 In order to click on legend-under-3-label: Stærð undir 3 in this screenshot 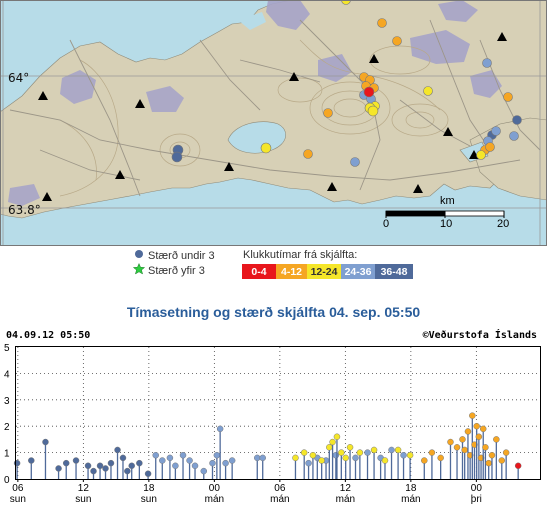, I will do `click(181, 255)`.